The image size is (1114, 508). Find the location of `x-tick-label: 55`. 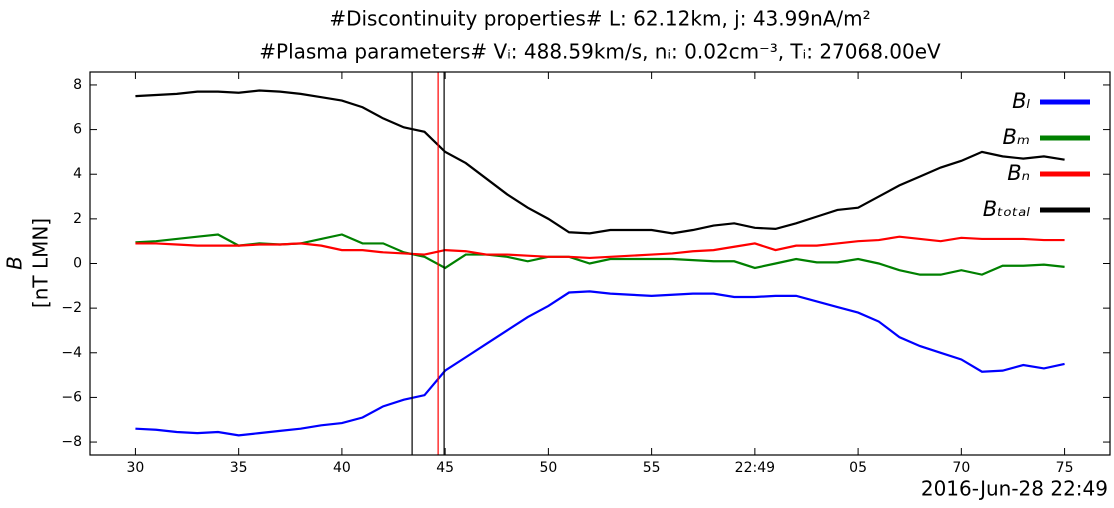

x-tick-label: 55 is located at coordinates (652, 468).